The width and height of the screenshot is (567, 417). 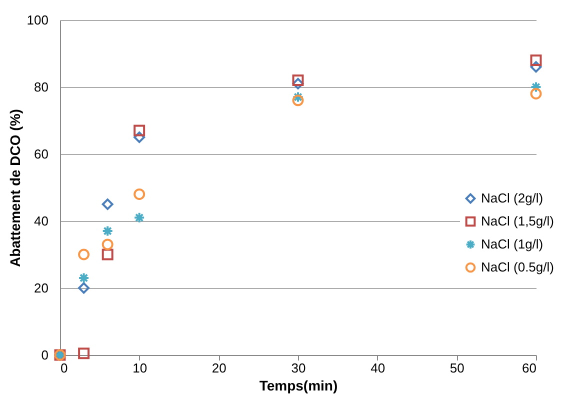 I want to click on x-tick-label: 60, so click(x=529, y=368).